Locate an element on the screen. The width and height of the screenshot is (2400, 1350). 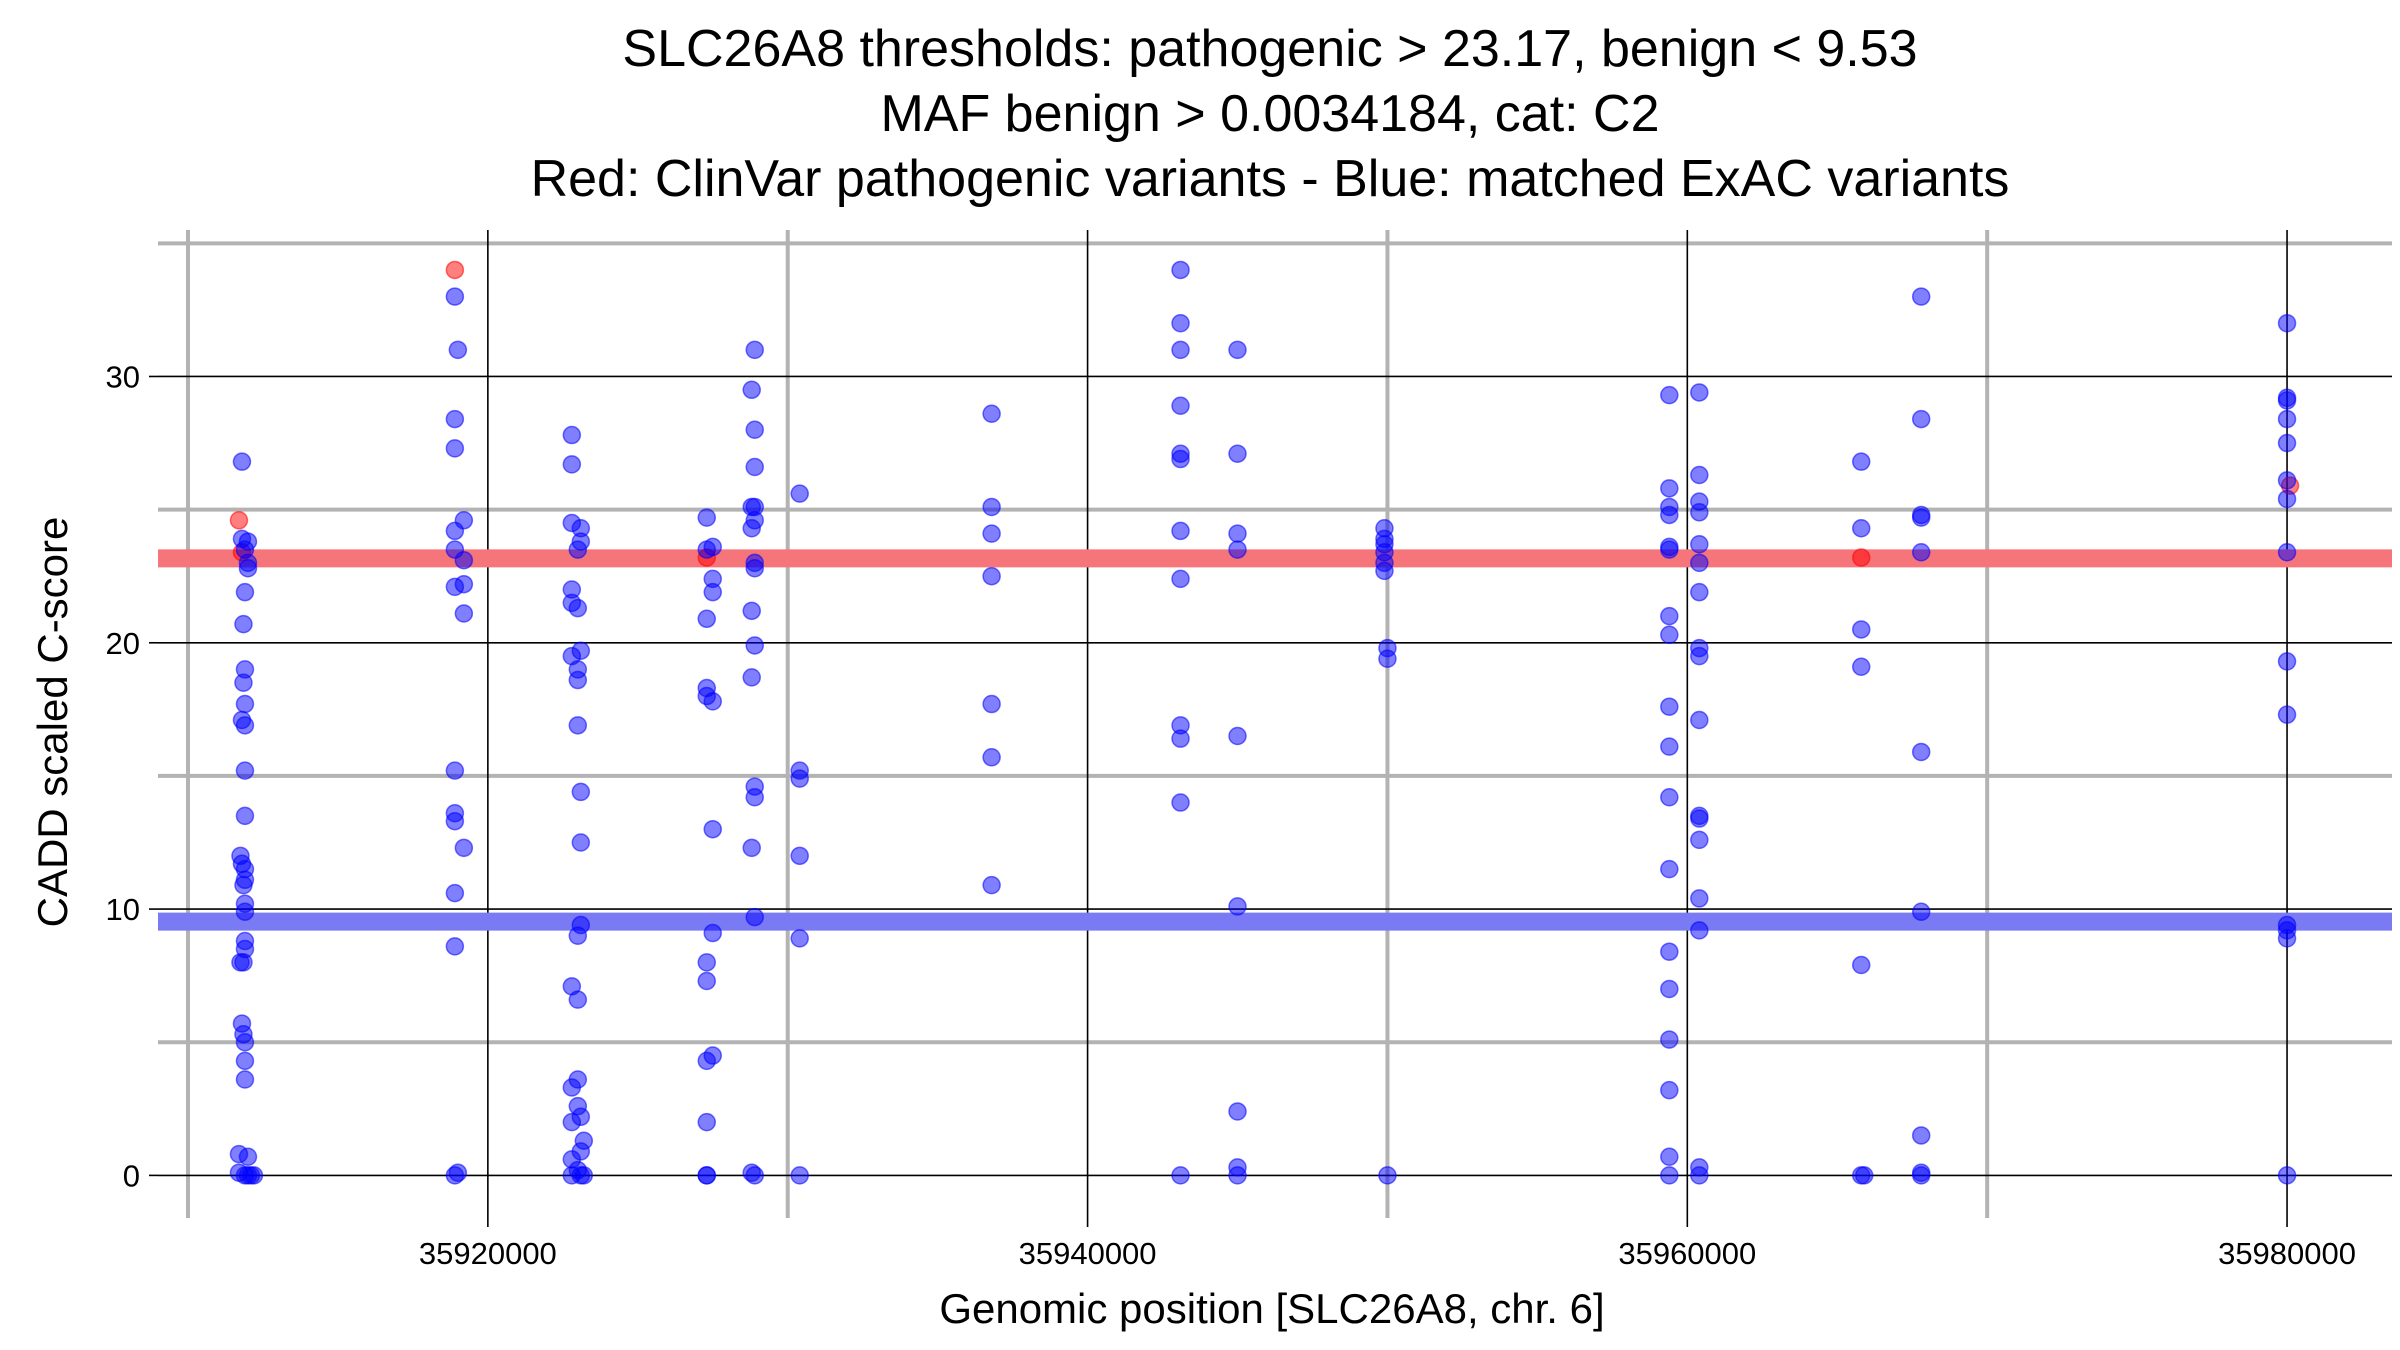
y-tick-label: 30 is located at coordinates (123, 376).